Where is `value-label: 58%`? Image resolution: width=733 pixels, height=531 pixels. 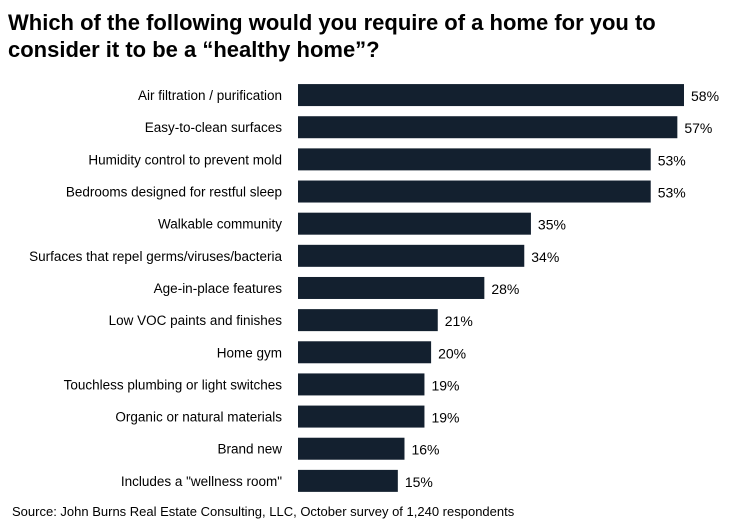 value-label: 58% is located at coordinates (705, 96).